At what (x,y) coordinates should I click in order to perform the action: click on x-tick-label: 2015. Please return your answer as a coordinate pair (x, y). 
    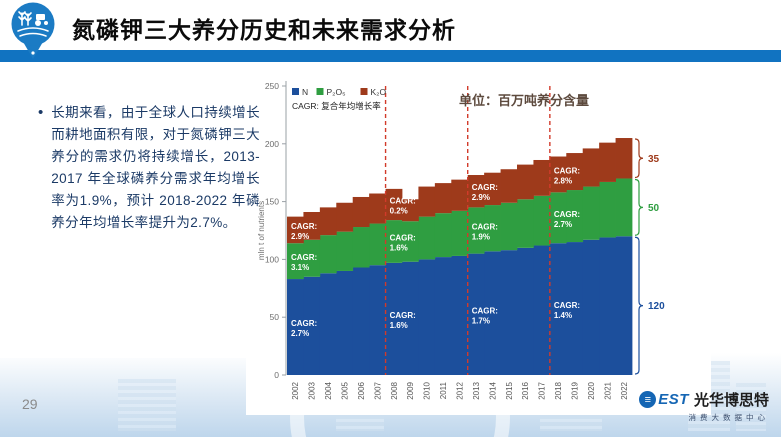
    Looking at the image, I should click on (509, 390).